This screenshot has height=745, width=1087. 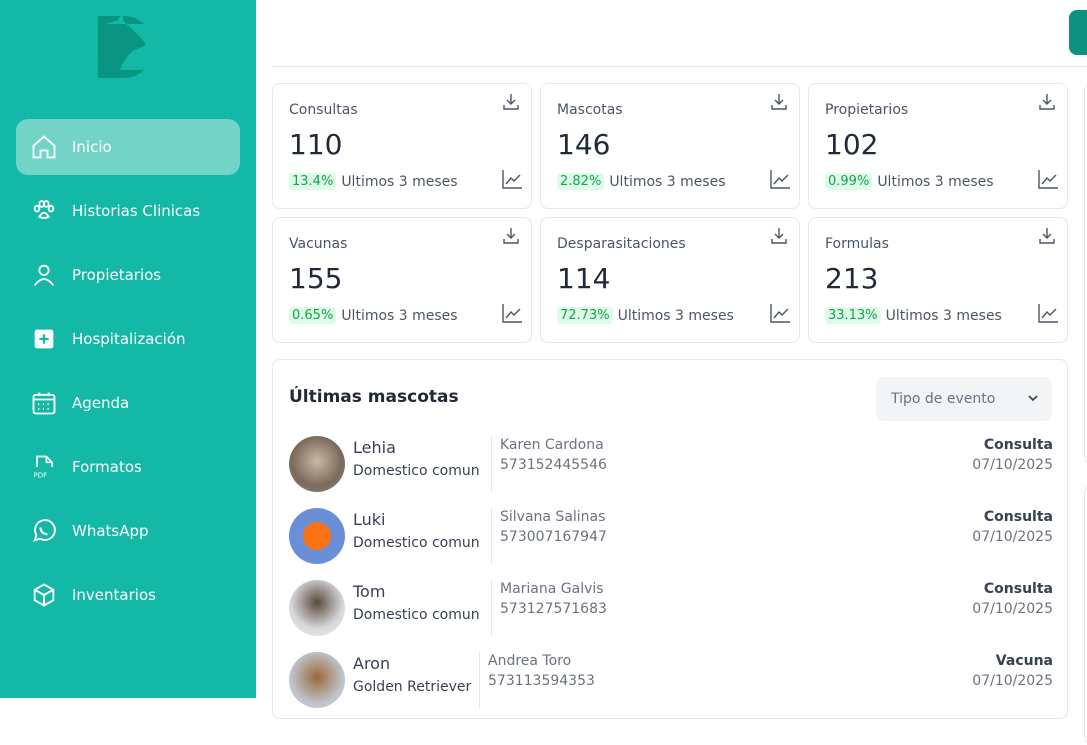 I want to click on box-icon, so click(x=44, y=595).